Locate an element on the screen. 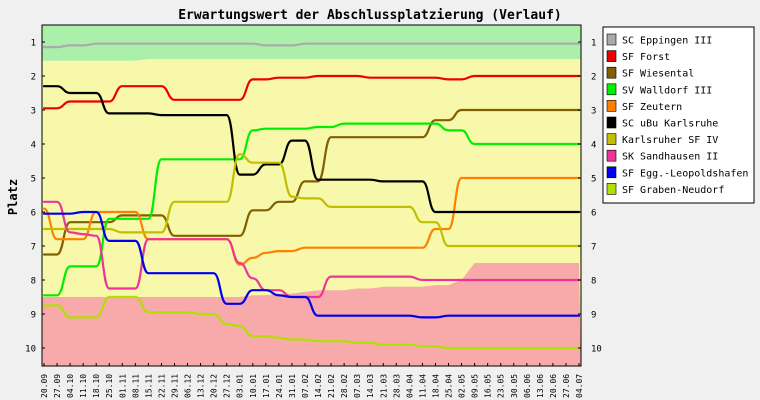 Image resolution: width=760 pixels, height=400 pixels. x-tick-label: 07.02 is located at coordinates (305, 386).